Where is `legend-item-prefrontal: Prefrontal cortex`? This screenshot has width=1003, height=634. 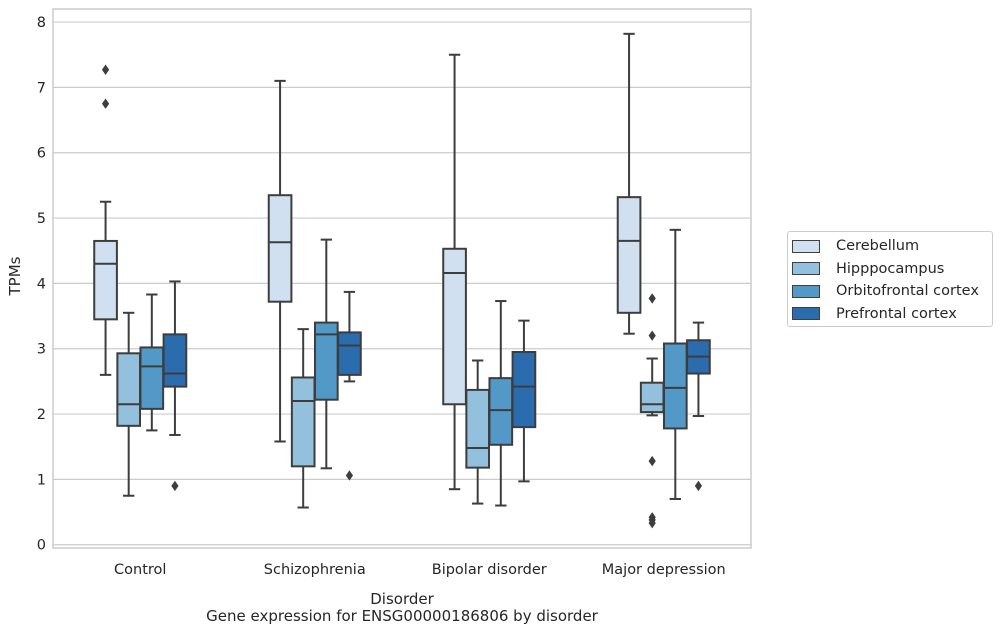
legend-item-prefrontal: Prefrontal cortex is located at coordinates (892, 314).